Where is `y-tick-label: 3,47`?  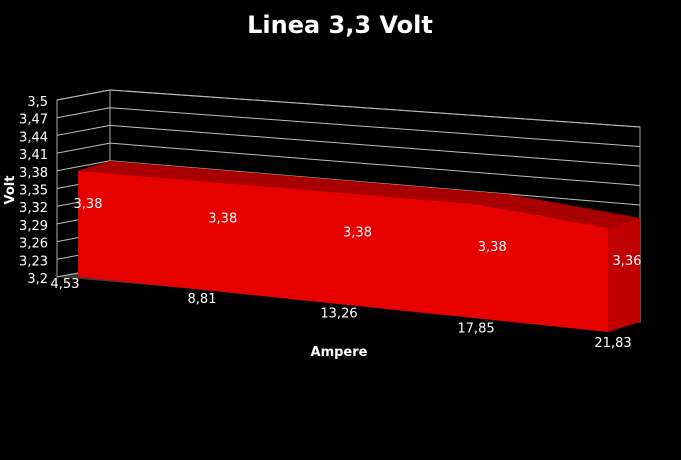 y-tick-label: 3,47 is located at coordinates (33, 120).